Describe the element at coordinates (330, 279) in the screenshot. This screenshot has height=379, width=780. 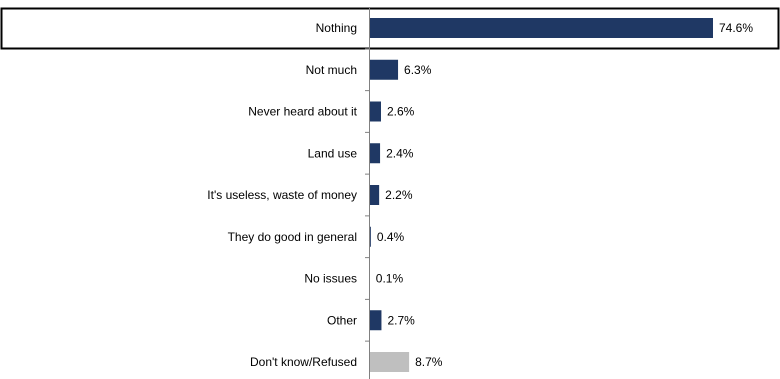
I see `category-label-no-issues: No issues` at that location.